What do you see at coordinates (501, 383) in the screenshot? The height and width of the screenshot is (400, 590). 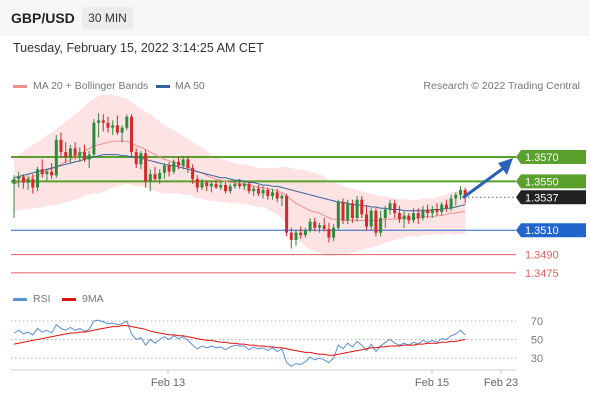 I see `x-tick-label: Feb 23` at bounding box center [501, 383].